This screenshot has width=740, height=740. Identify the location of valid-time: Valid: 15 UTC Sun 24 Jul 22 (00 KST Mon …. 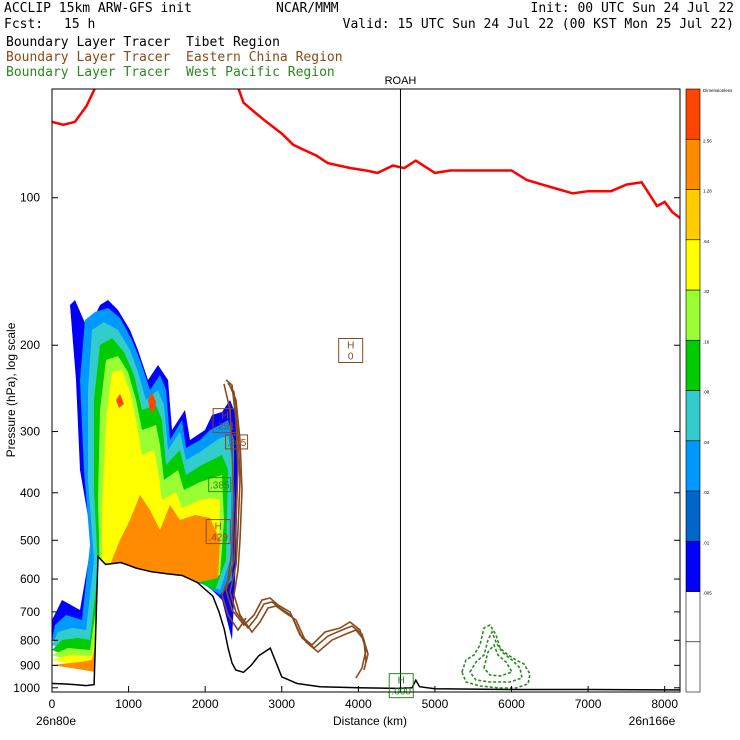
(538, 24).